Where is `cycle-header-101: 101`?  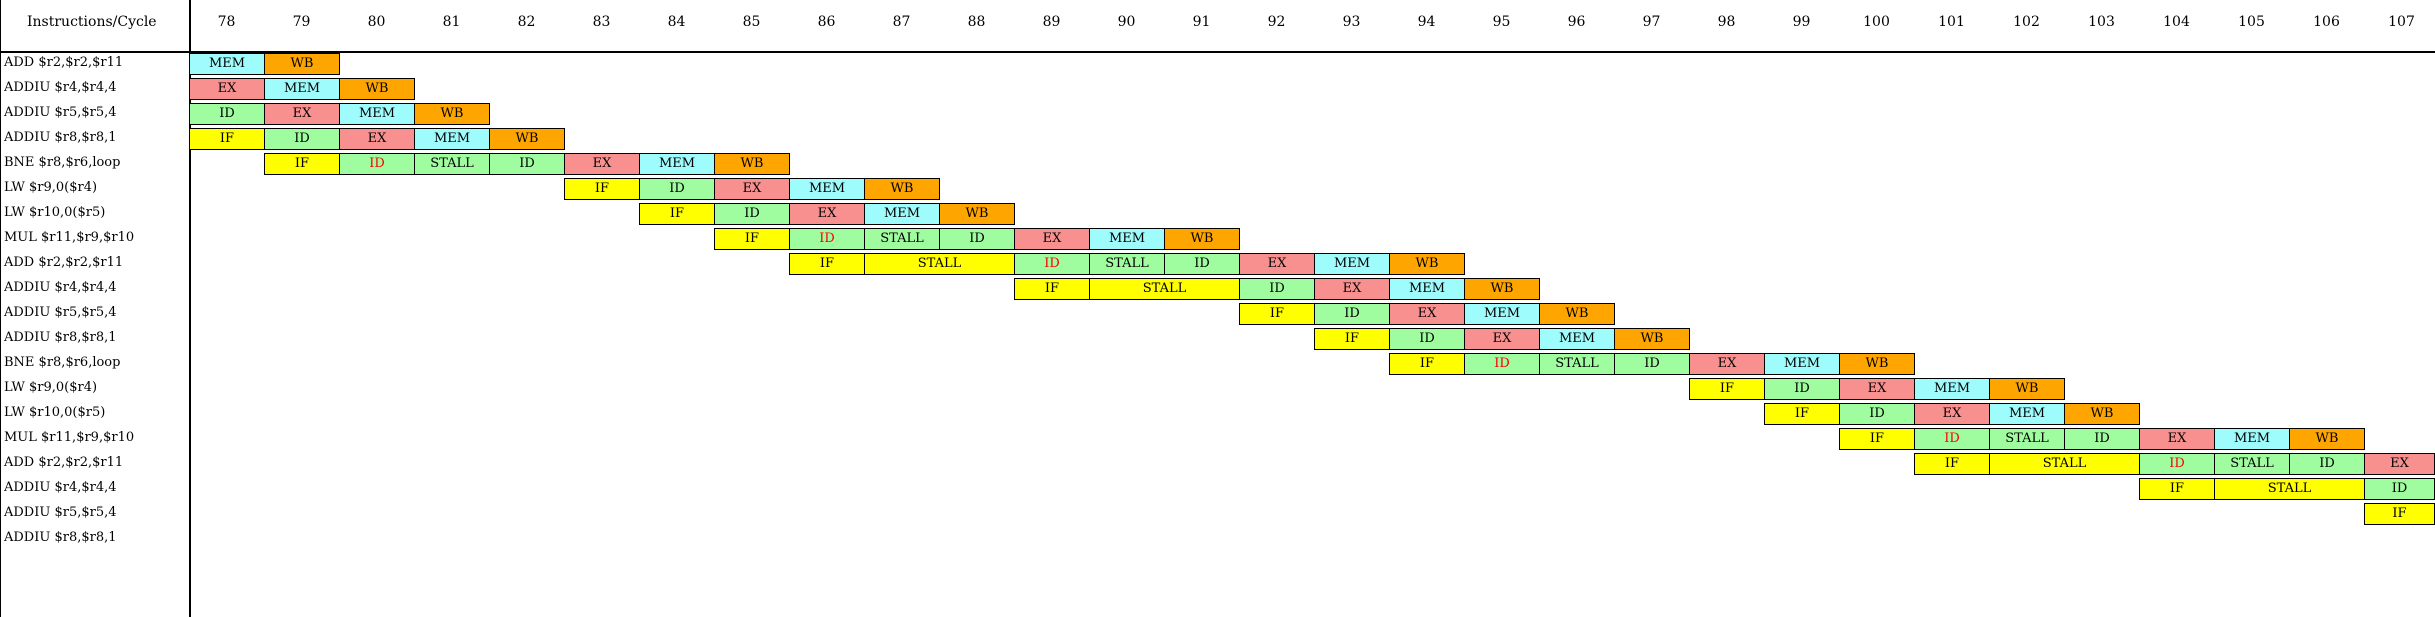 cycle-header-101: 101 is located at coordinates (1951, 22).